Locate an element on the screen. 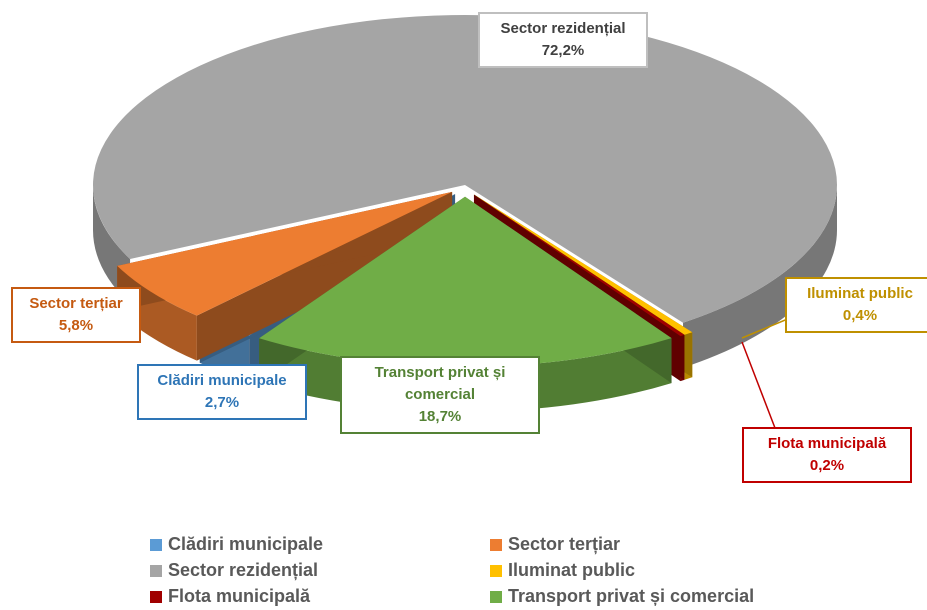 The height and width of the screenshot is (610, 927). label-value: 0,2% is located at coordinates (827, 465).